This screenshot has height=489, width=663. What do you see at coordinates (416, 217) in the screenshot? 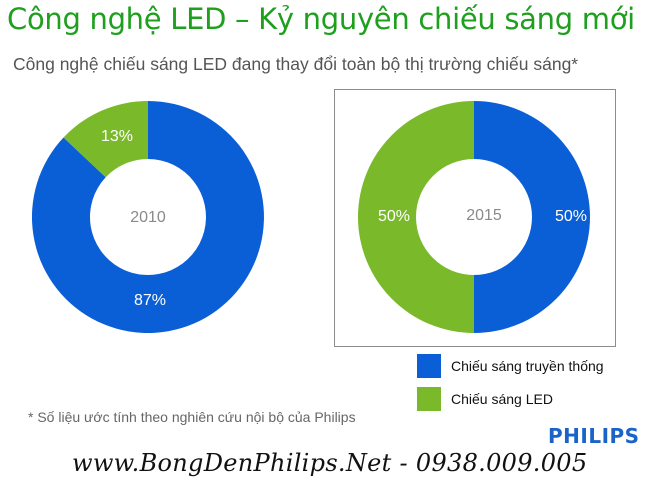
I see `slice-led-2015` at bounding box center [416, 217].